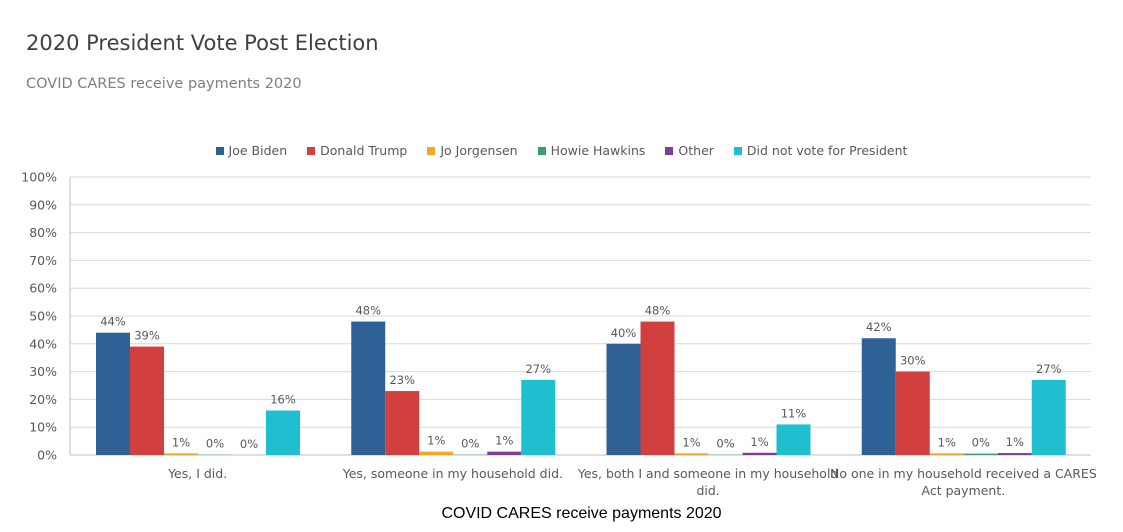 This screenshot has height=532, width=1123. I want to click on y-tick-label: 10%, so click(43, 427).